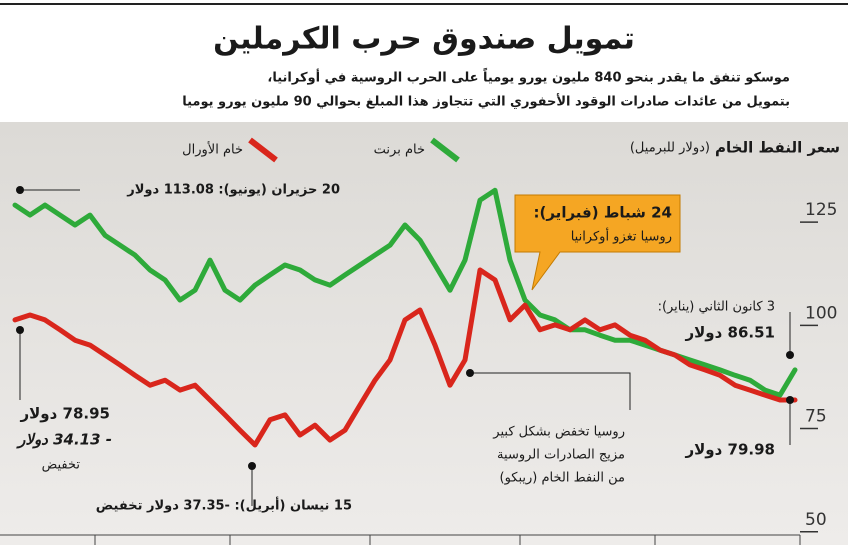 Image resolution: width=848 pixels, height=549 pixels. I want to click on y-label: سعر النفط الخام, so click(777, 148).